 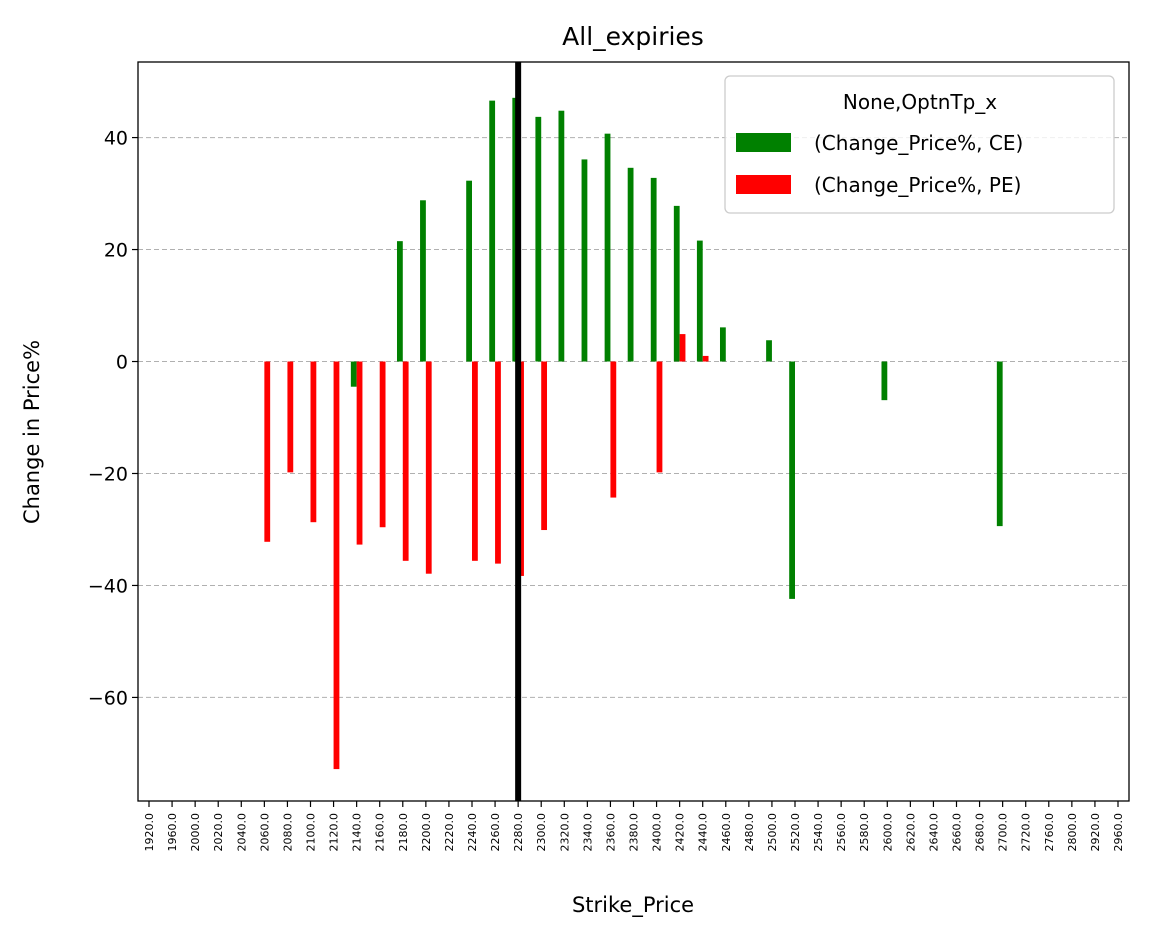 I want to click on x-tick-label: 2500.0, so click(x=772, y=832).